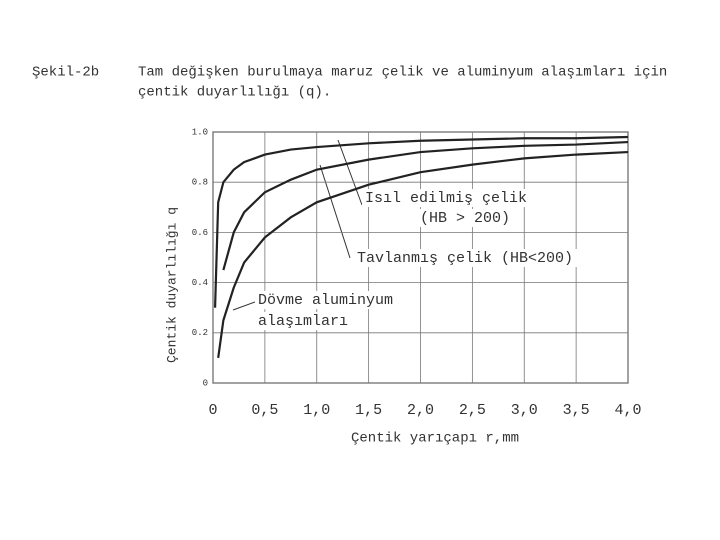 This screenshot has height=540, width=720. I want to click on annotation: alaşımları, so click(303, 321).